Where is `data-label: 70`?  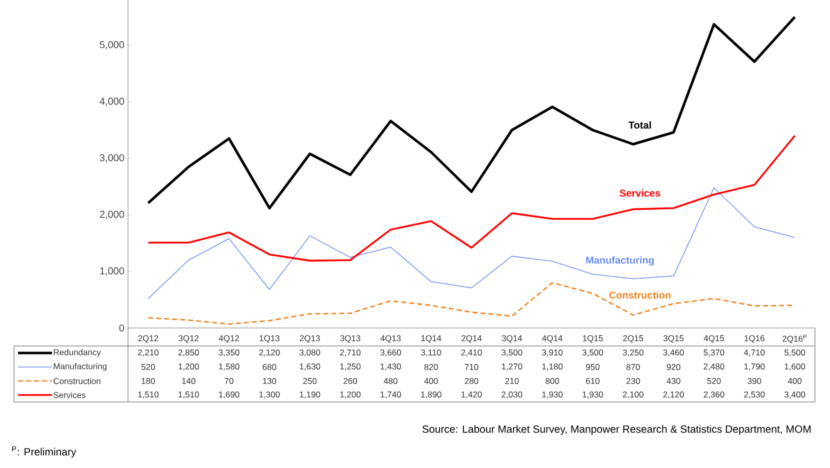 data-label: 70 is located at coordinates (229, 381).